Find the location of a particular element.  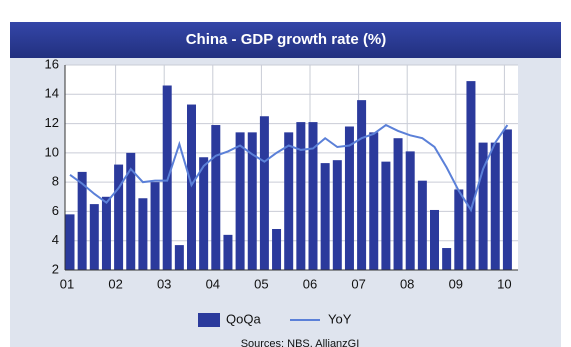

x-tick-label: 07 is located at coordinates (358, 283).